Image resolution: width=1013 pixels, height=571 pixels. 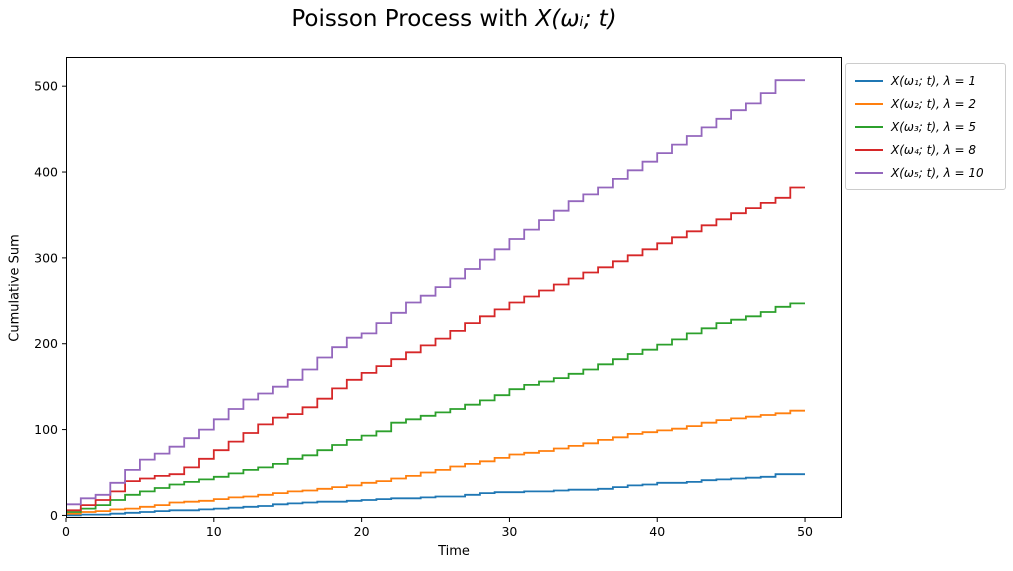 What do you see at coordinates (454, 551) in the screenshot?
I see `x-axis-label: Time` at bounding box center [454, 551].